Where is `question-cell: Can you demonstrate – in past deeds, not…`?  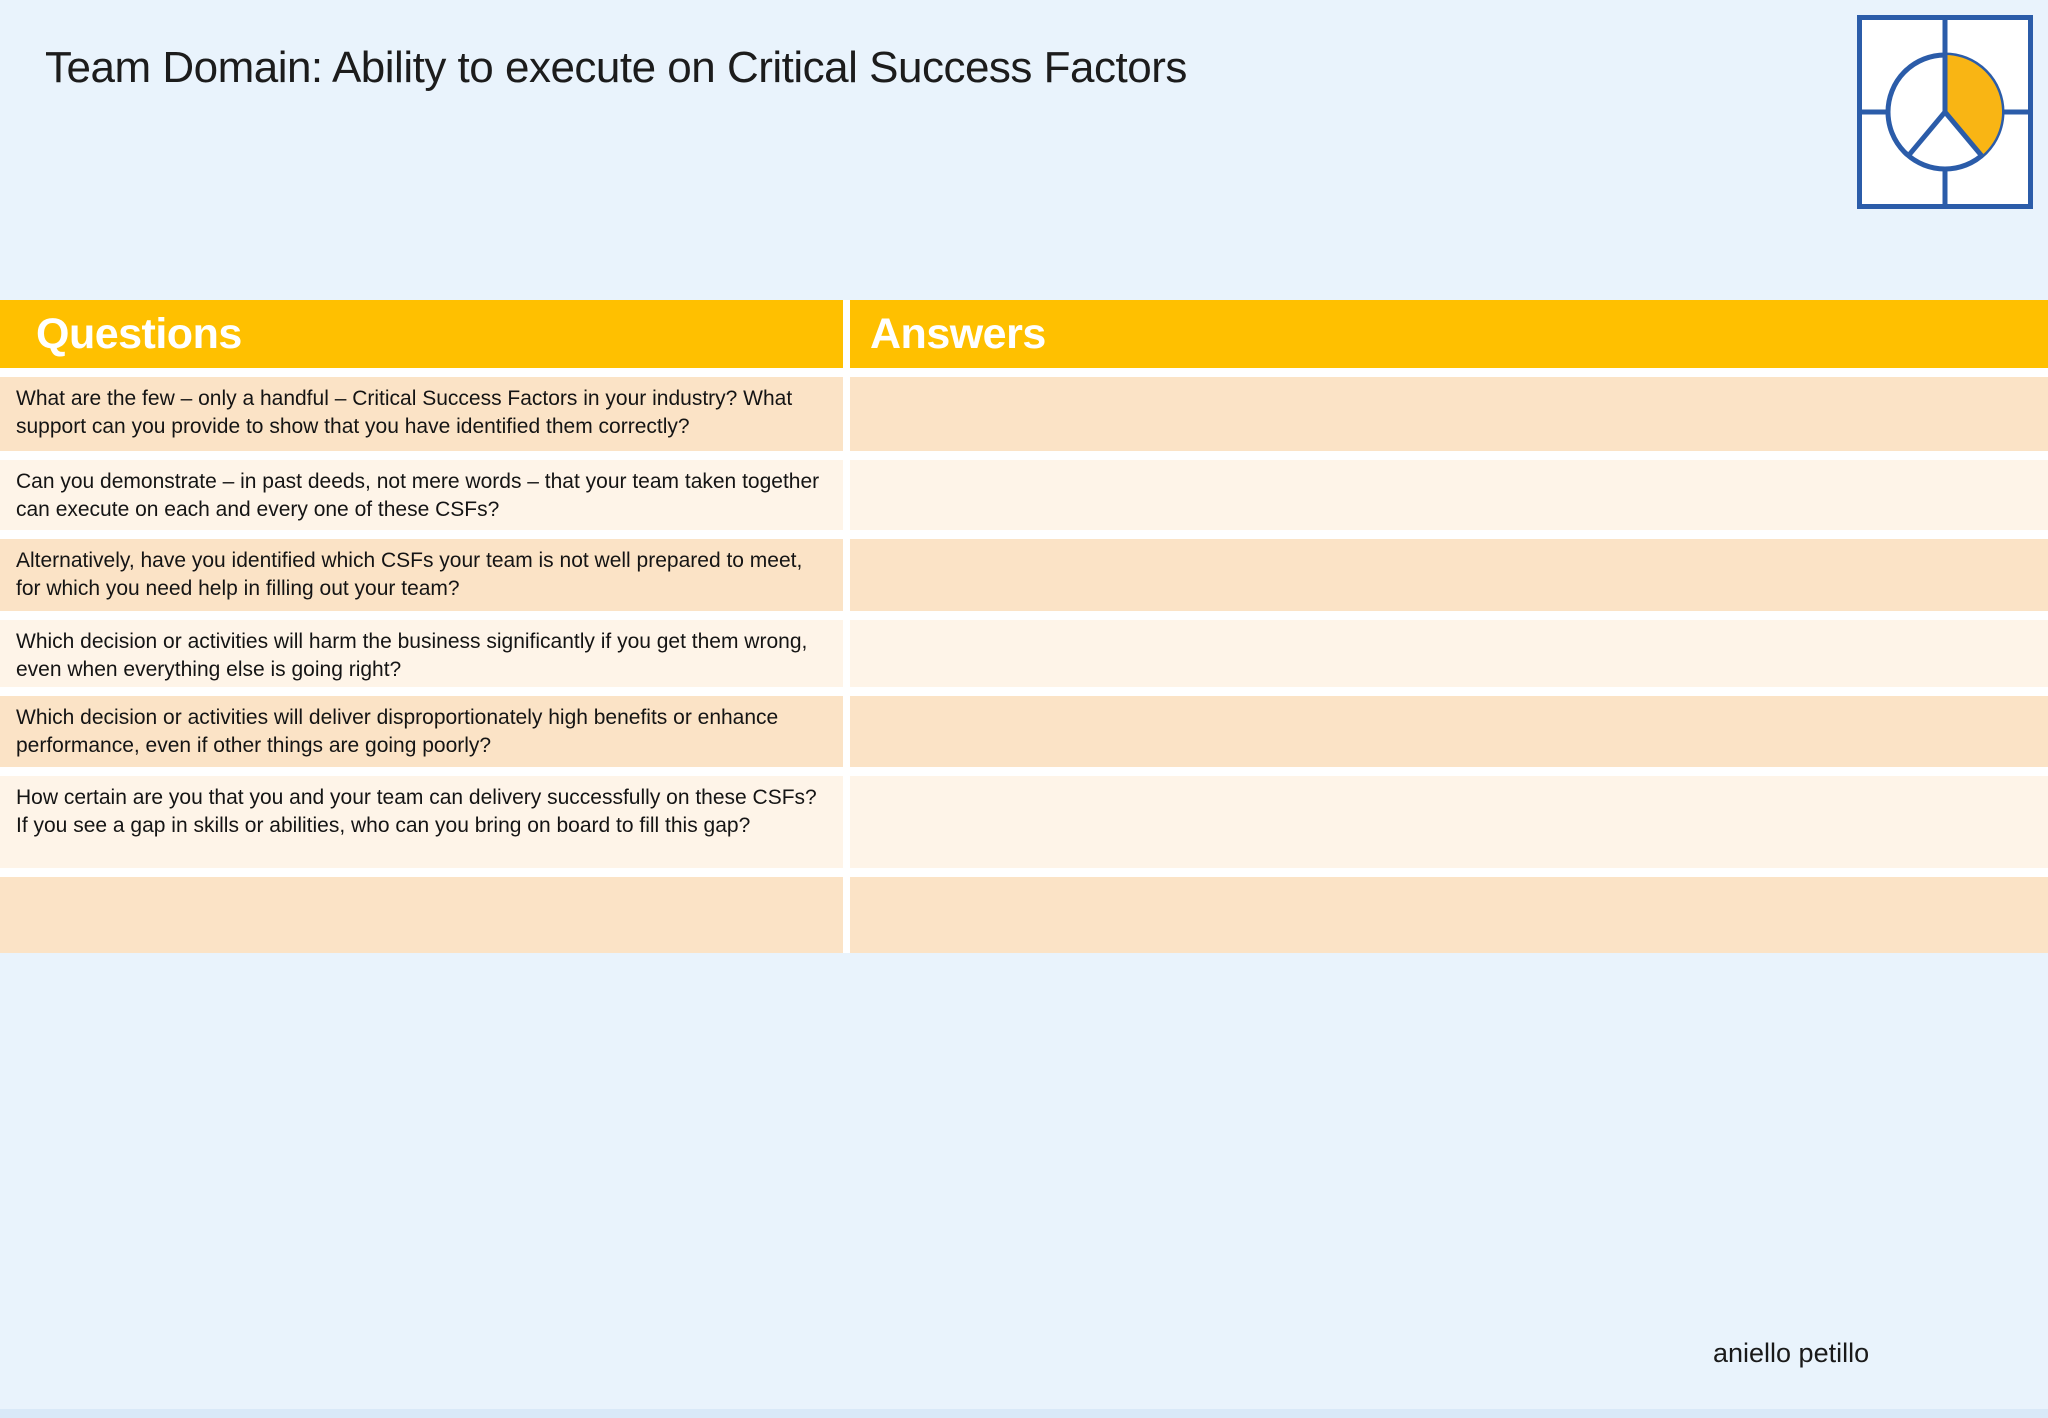 question-cell: Can you demonstrate – in past deeds, not… is located at coordinates (421, 495).